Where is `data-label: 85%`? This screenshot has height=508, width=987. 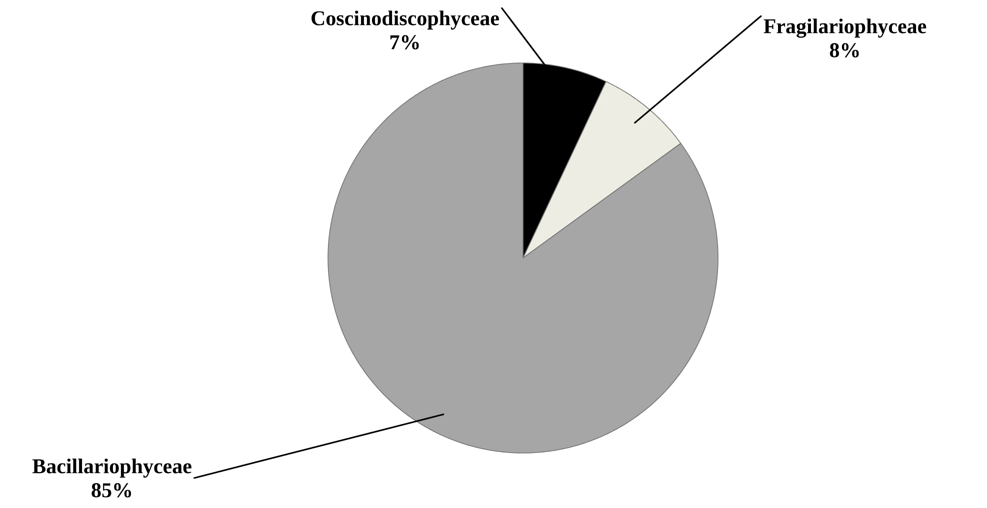
data-label: 85% is located at coordinates (112, 490).